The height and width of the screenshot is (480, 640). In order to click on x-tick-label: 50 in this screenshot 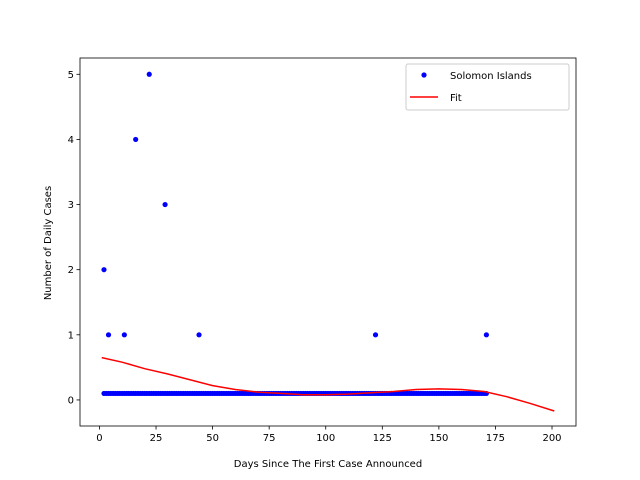, I will do `click(212, 438)`.